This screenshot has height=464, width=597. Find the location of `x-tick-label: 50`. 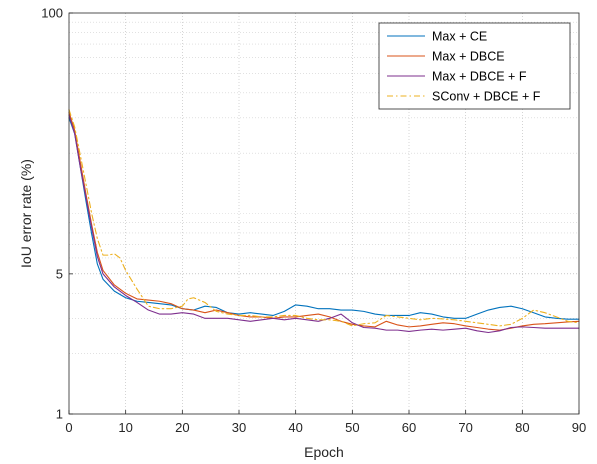

x-tick-label: 50 is located at coordinates (352, 427).